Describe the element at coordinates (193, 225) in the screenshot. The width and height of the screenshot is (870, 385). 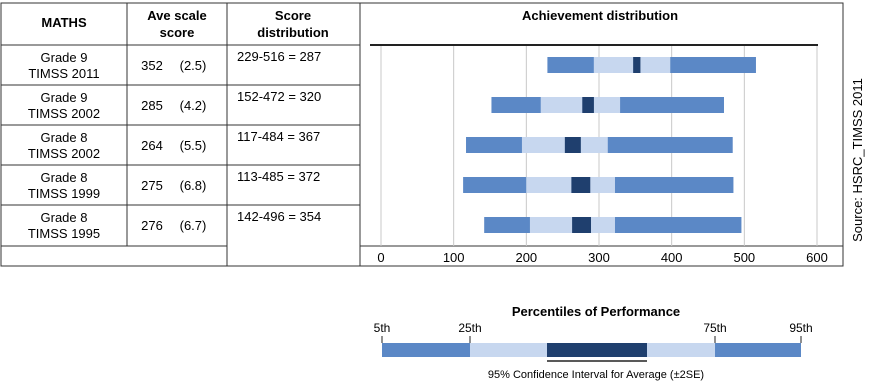
I see `row-se: (6.7)` at that location.